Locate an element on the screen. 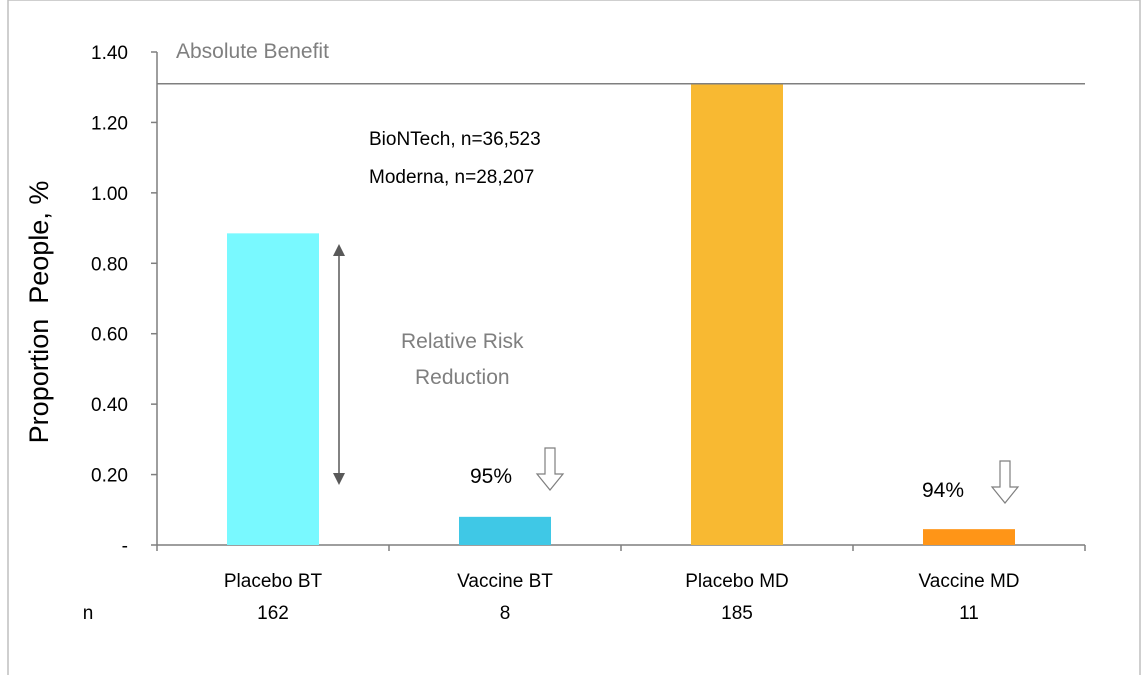 Image resolution: width=1147 pixels, height=680 pixels. y-tick-label: 0.40 is located at coordinates (109, 405).